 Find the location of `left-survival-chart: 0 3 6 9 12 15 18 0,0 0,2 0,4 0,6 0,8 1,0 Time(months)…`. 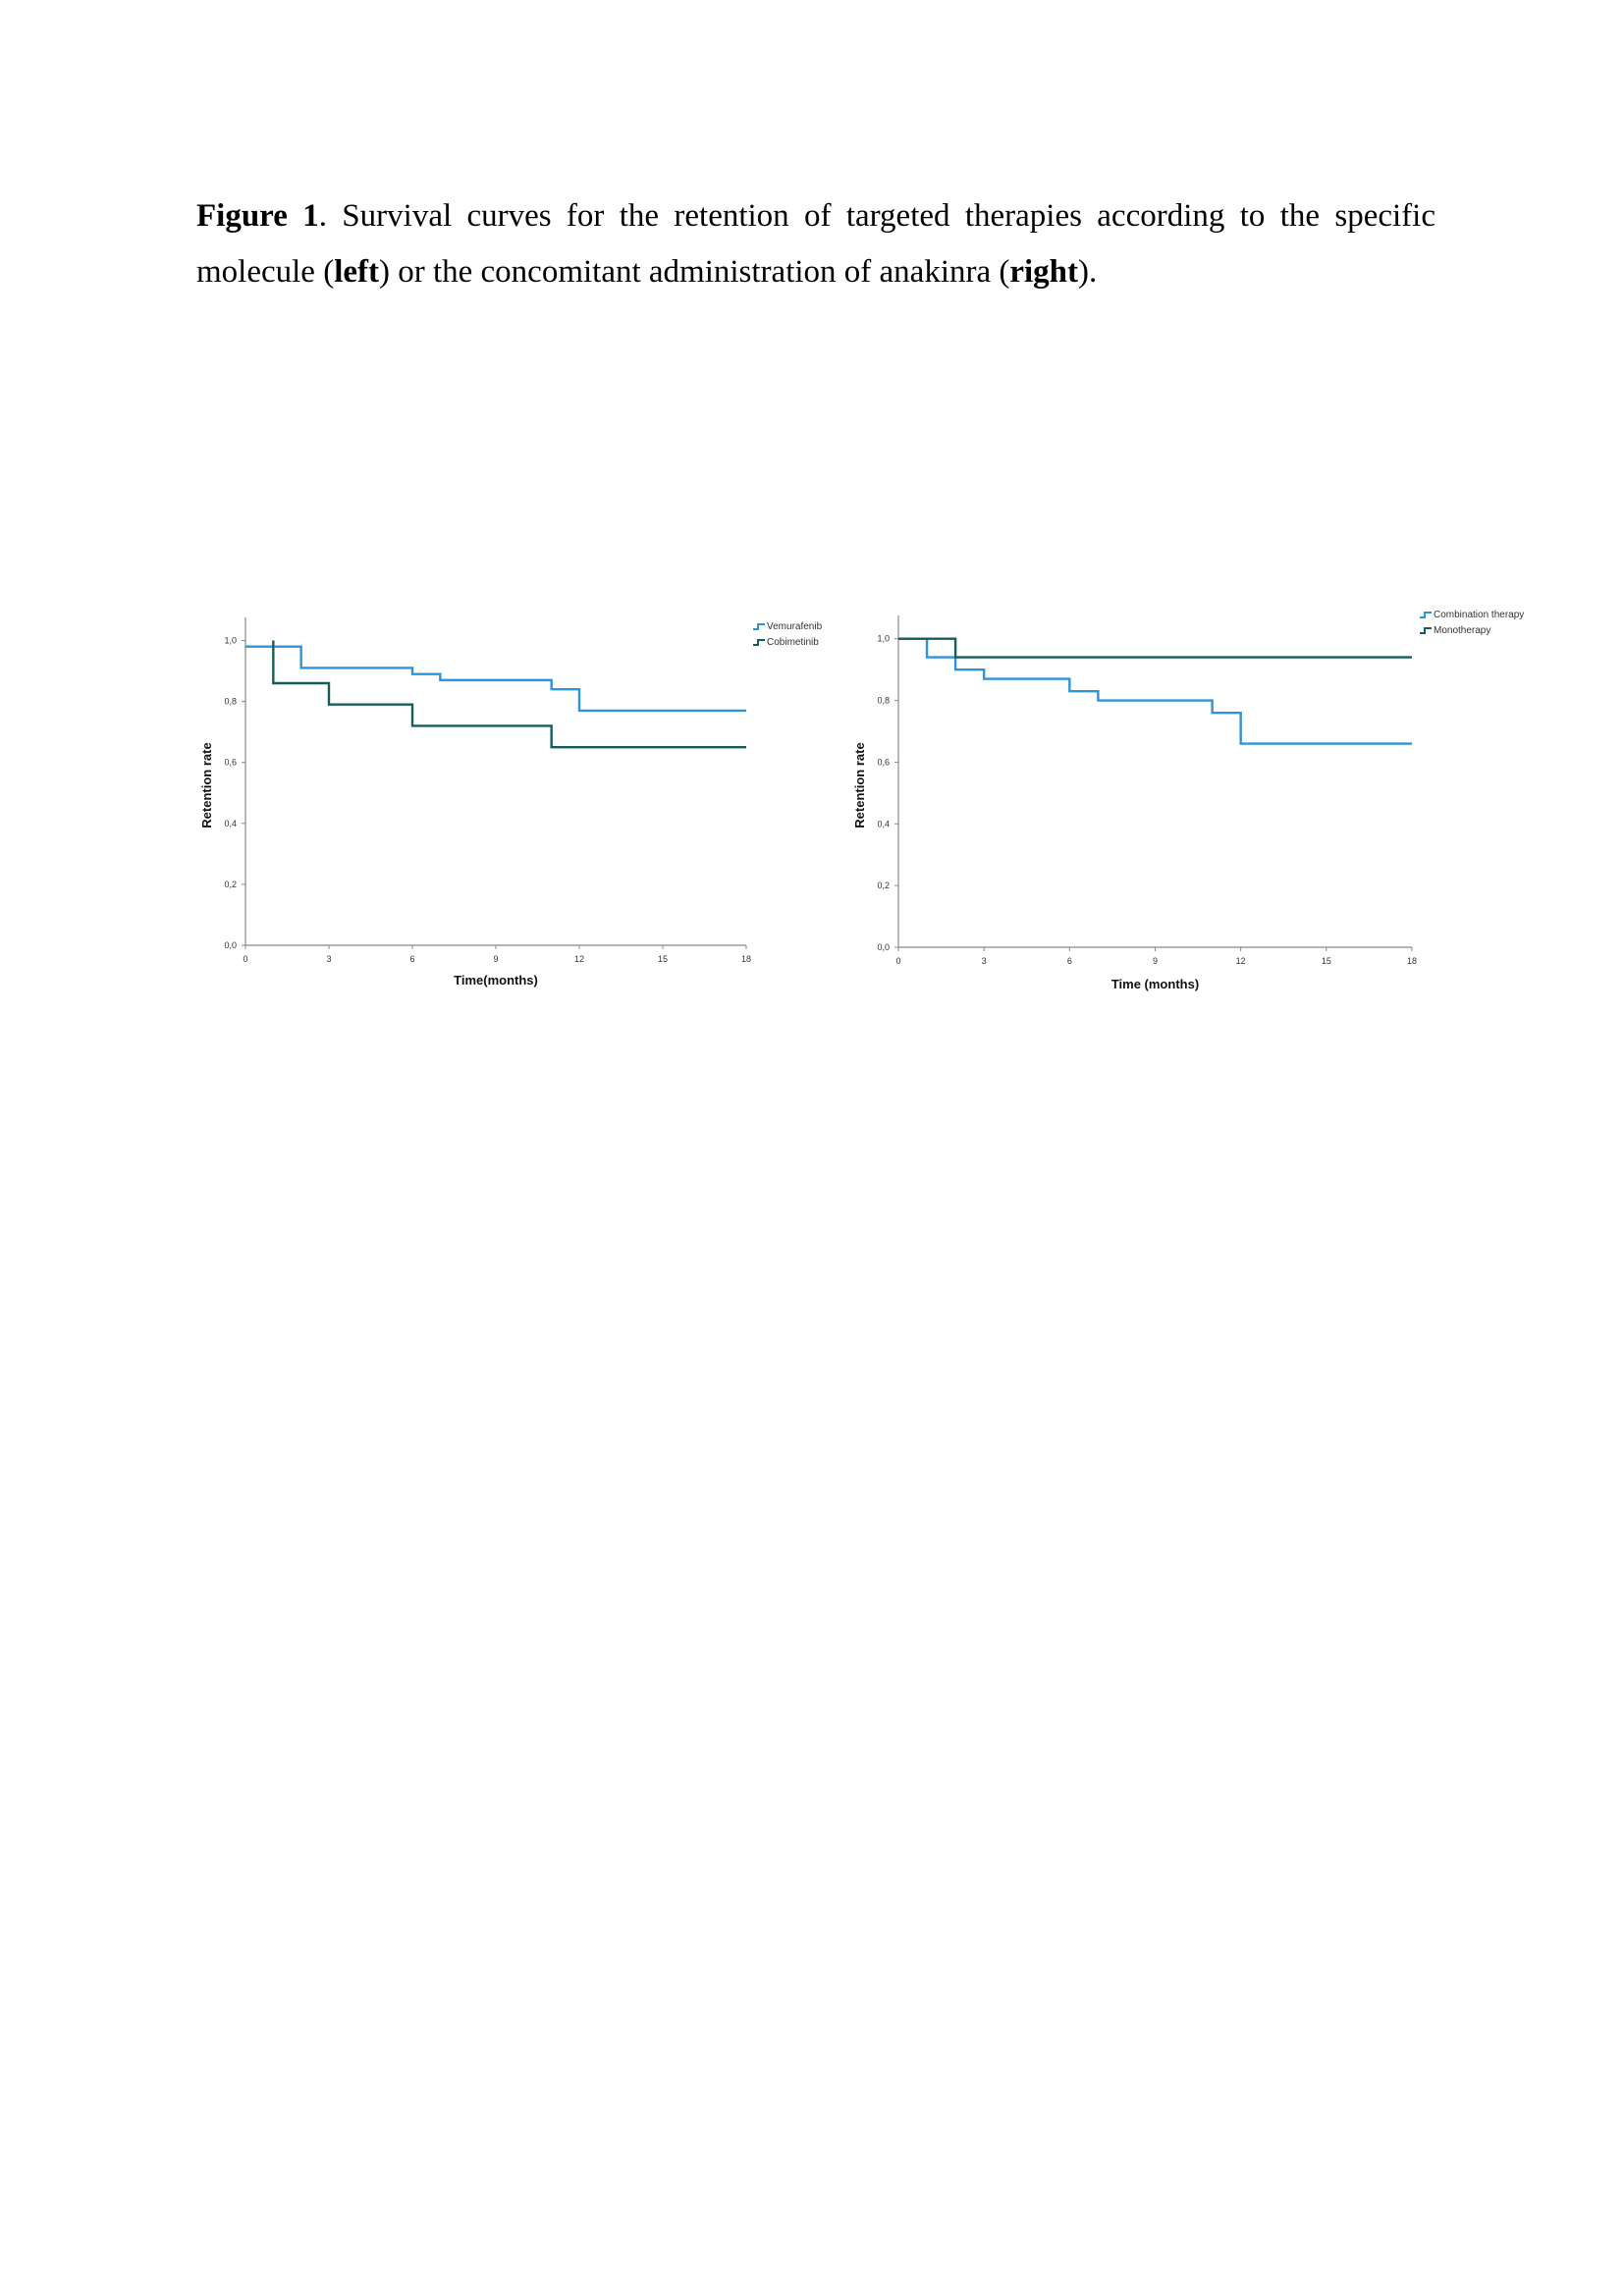

left-survival-chart: 0 3 6 9 12 15 18 0,0 0,2 0,4 0,6 0,8 1,0 Time(months)… is located at coordinates (511, 802).